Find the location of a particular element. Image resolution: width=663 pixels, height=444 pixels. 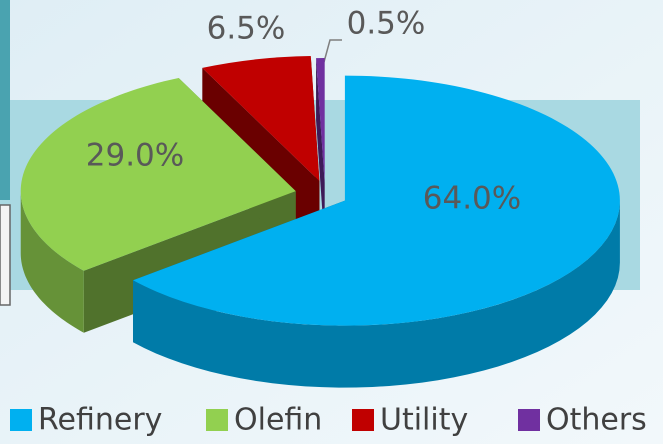

slice-side is located at coordinates (320, 152).